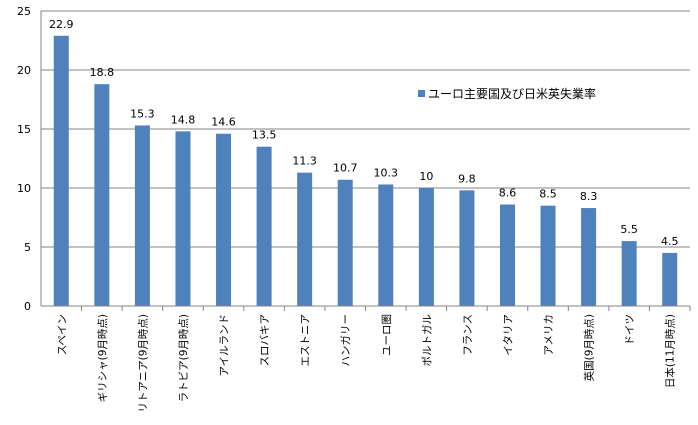 This screenshot has height=425, width=698. Describe the element at coordinates (508, 193) in the screenshot. I see `data-label: 8.6` at that location.